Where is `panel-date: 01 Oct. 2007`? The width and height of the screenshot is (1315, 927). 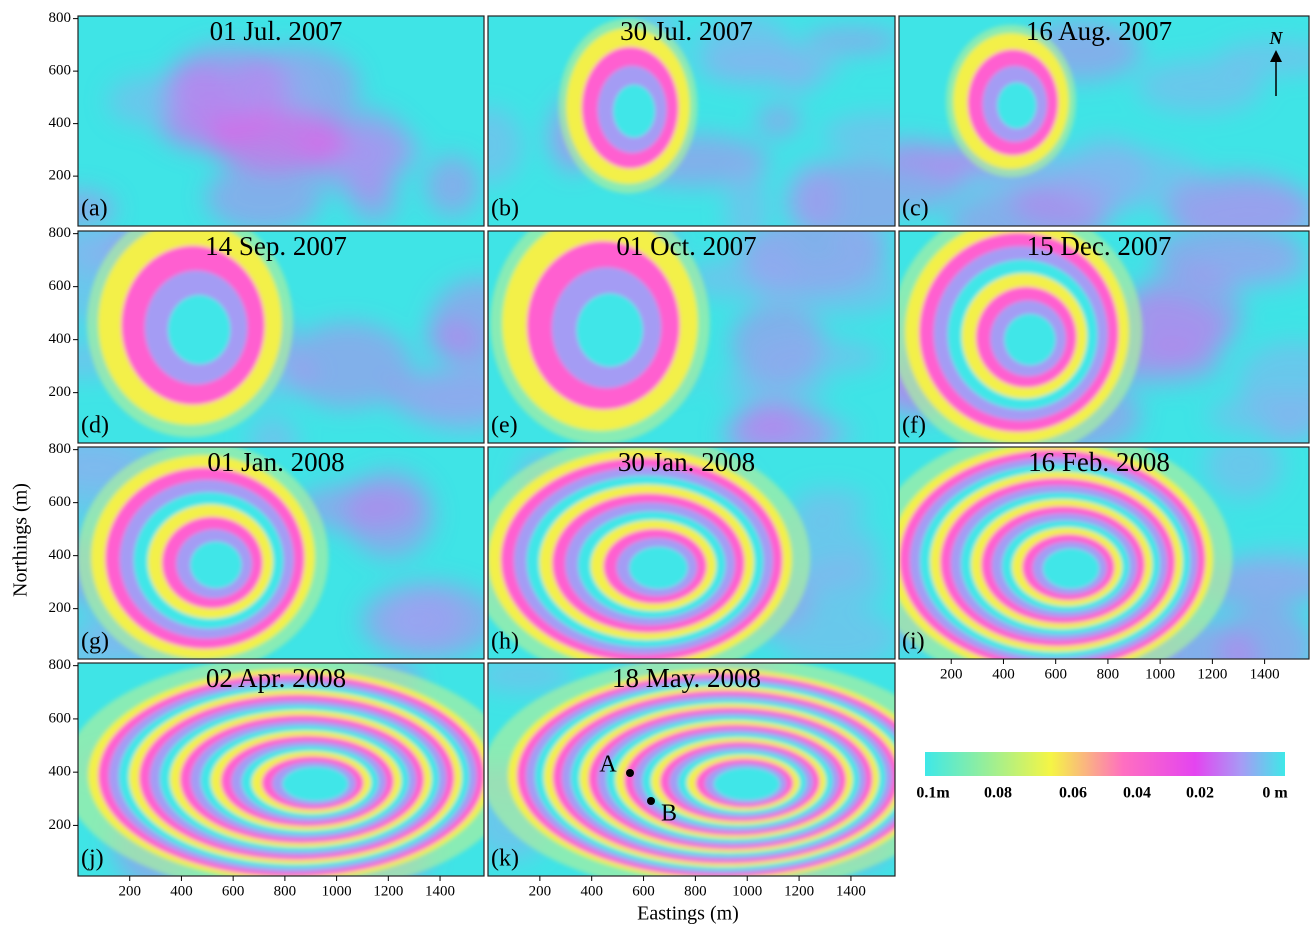
panel-date: 01 Oct. 2007 is located at coordinates (686, 246).